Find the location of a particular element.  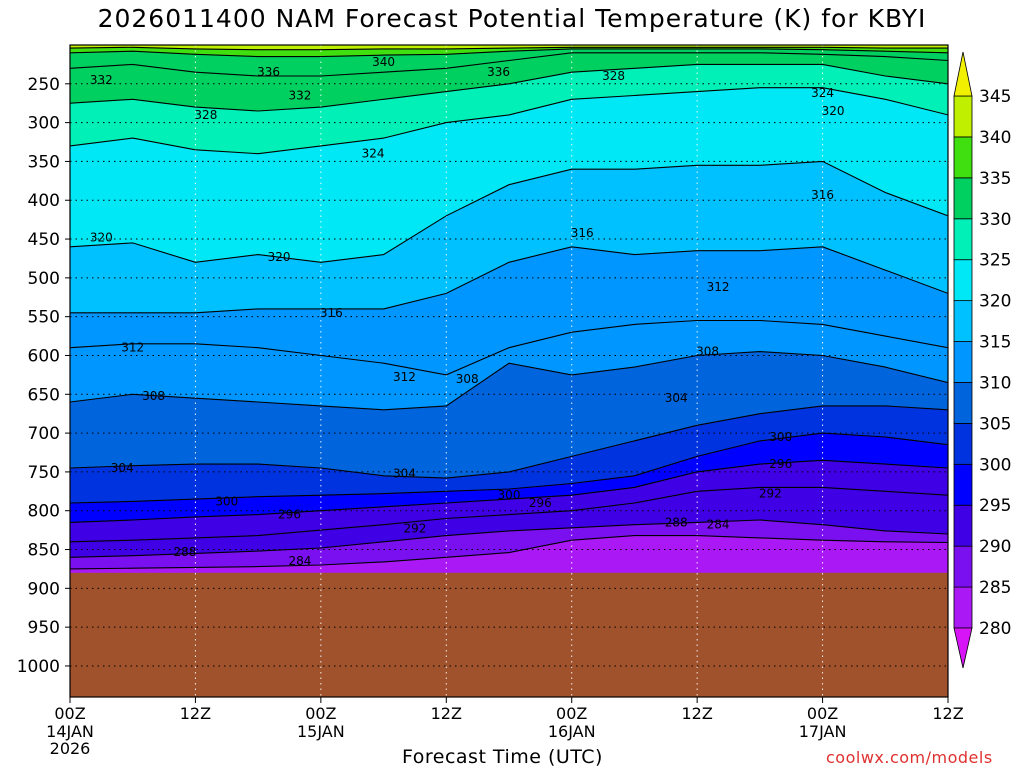

colorbar-label: 305 is located at coordinates (995, 424).